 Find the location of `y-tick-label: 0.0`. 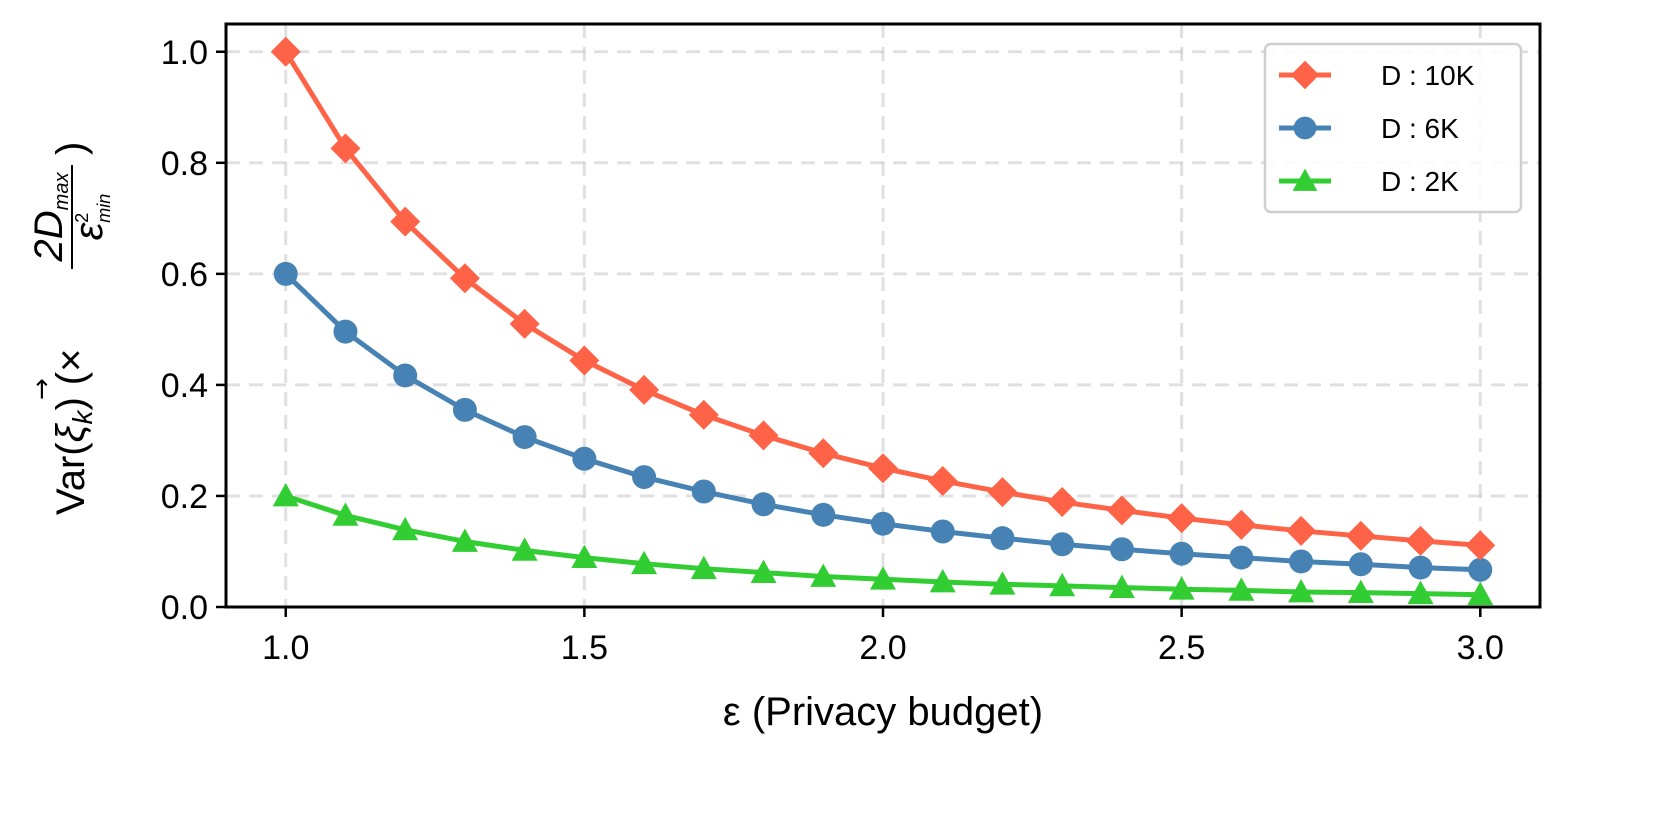

y-tick-label: 0.0 is located at coordinates (184, 608).